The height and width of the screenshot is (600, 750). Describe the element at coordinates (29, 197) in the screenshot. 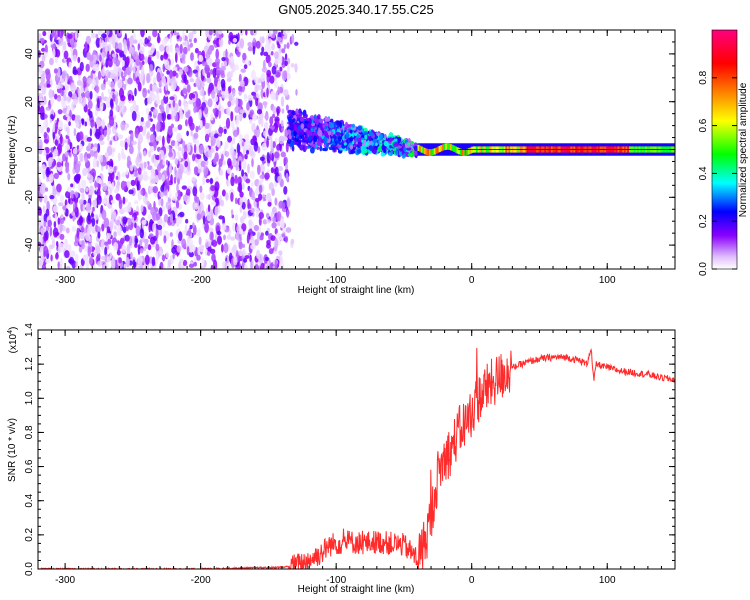

I see `spectrogram-ytick-label: -20` at that location.